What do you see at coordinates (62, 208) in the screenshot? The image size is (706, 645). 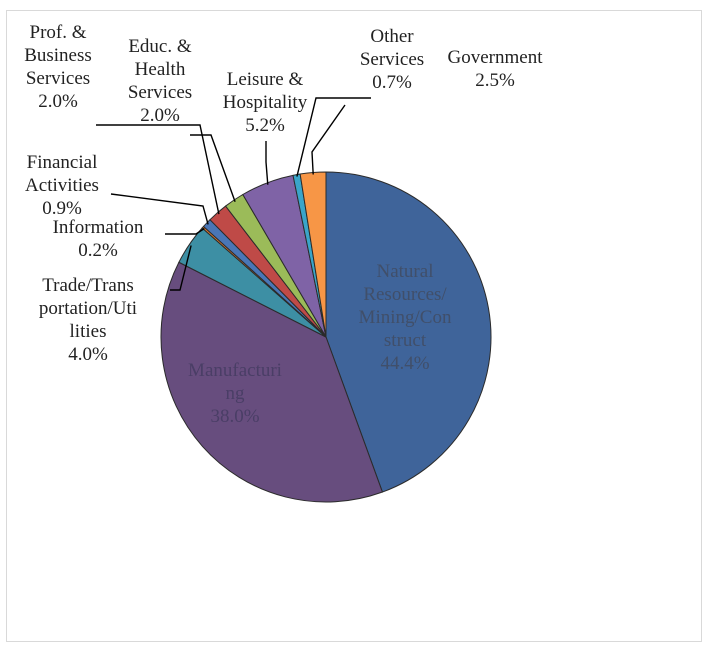 I see `value-label: 0.9%` at bounding box center [62, 208].